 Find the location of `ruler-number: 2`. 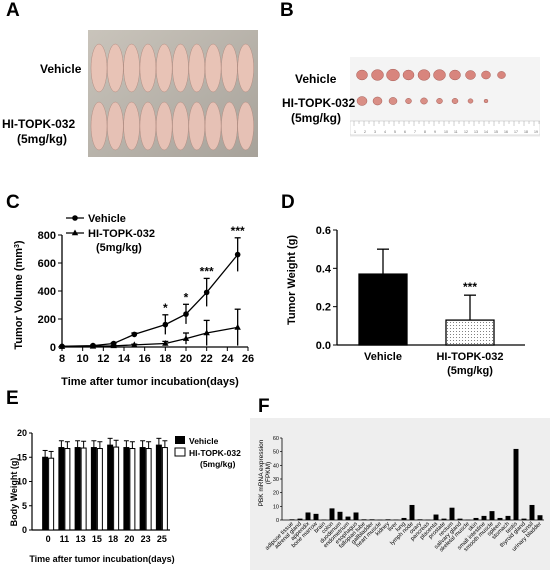

ruler-number: 2 is located at coordinates (365, 132).